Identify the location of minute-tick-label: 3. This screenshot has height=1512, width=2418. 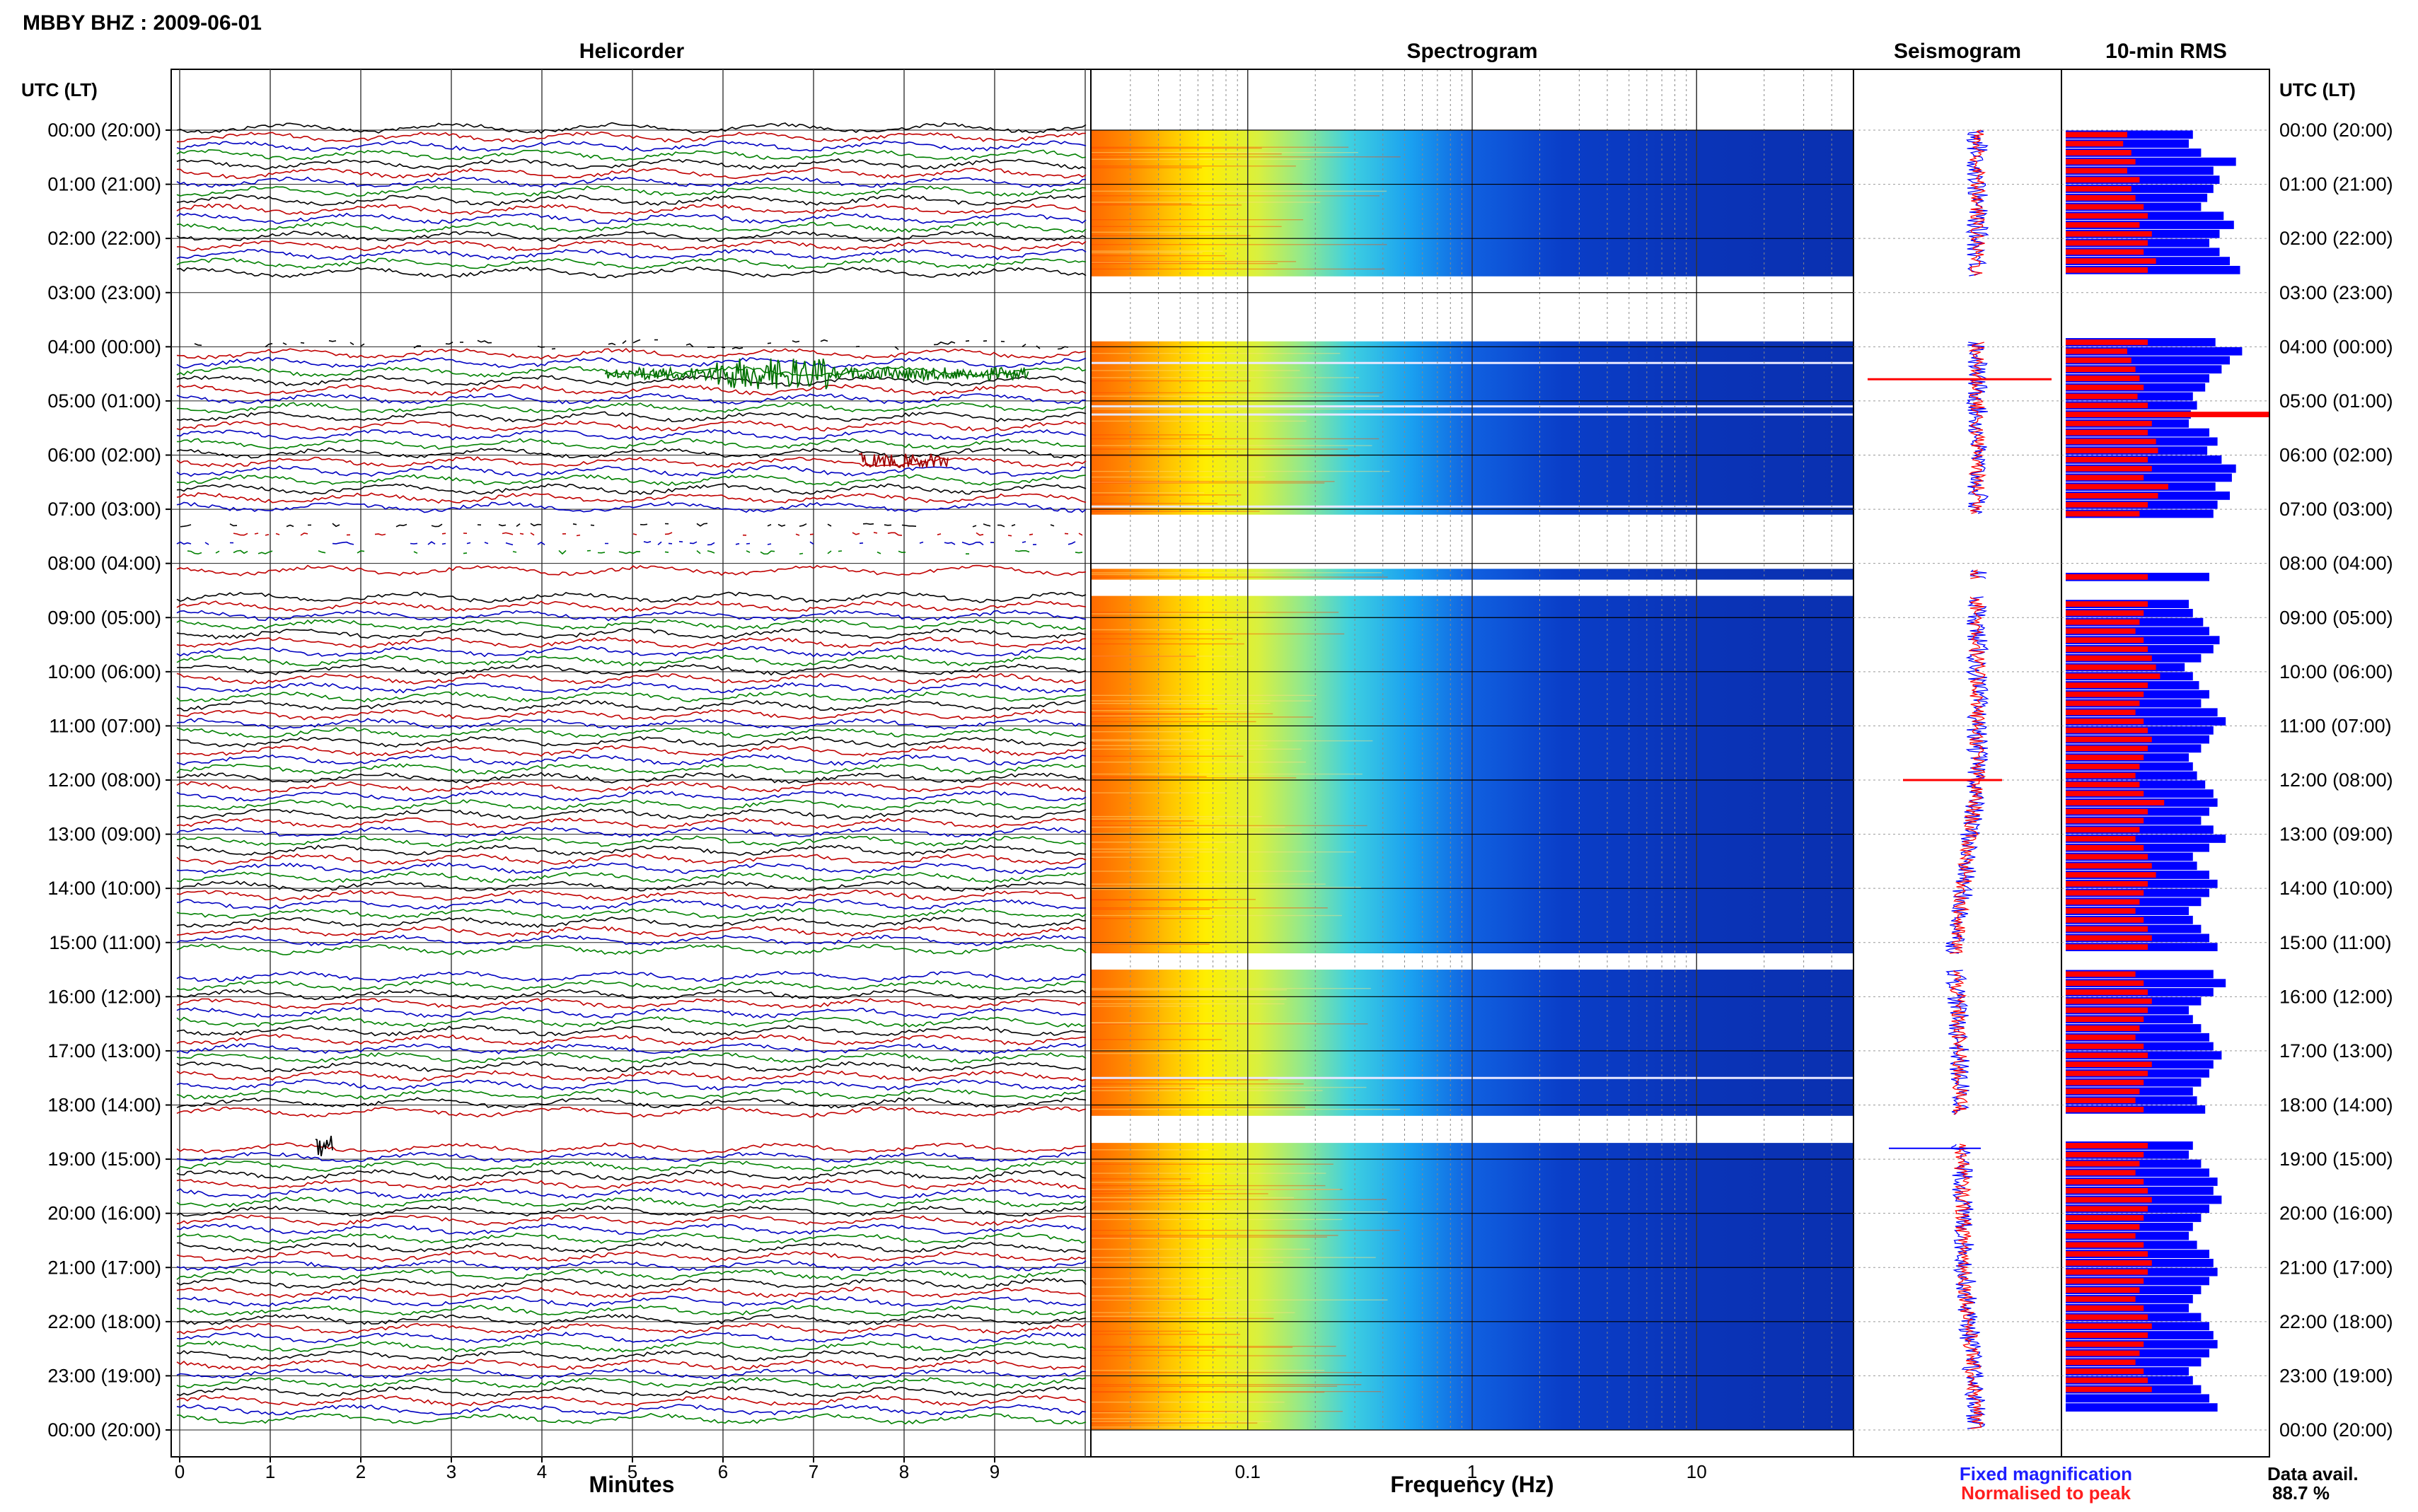
(451, 1471).